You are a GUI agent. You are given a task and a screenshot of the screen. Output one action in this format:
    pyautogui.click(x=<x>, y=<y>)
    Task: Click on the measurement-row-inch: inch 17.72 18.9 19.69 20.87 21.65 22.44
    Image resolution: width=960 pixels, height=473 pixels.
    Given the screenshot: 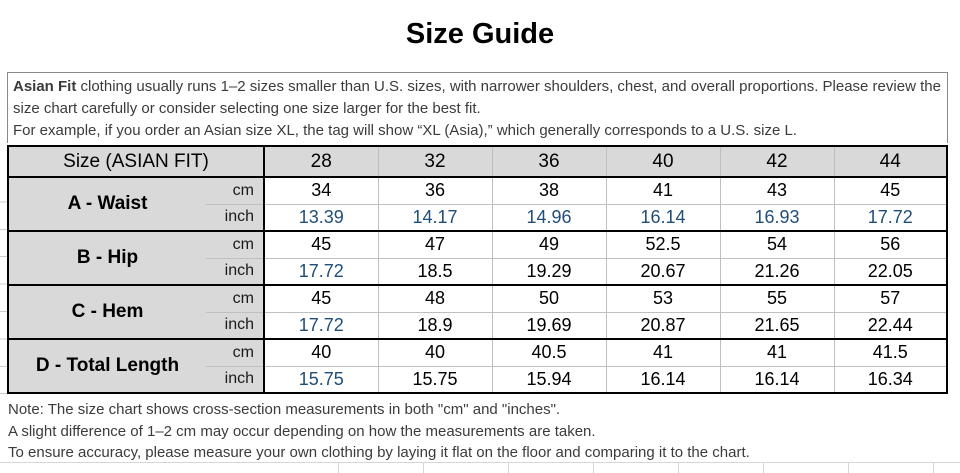 What is the action you would take?
    pyautogui.click(x=477, y=325)
    